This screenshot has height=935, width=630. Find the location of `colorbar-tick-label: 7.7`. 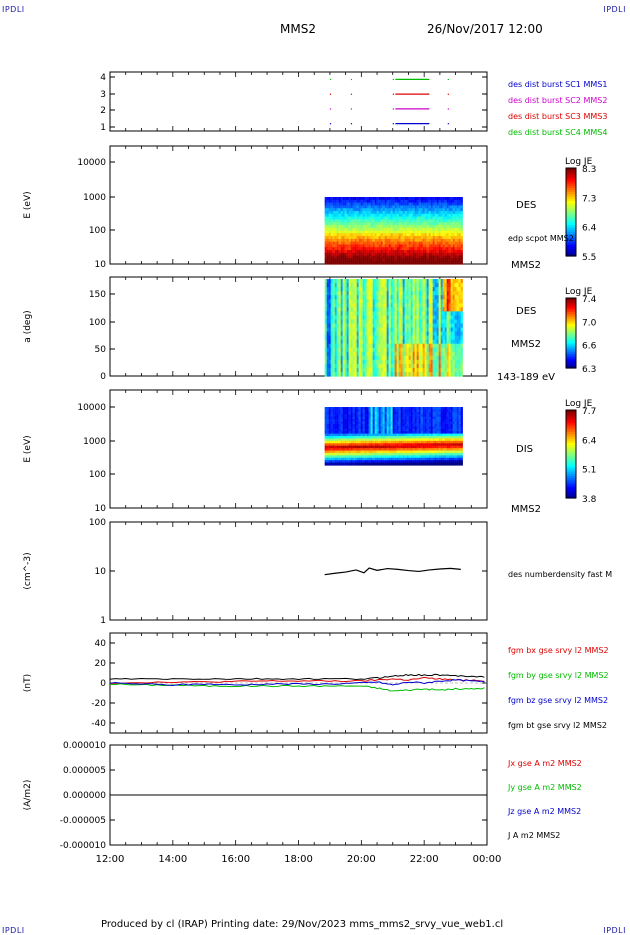

colorbar-tick-label: 7.7 is located at coordinates (589, 412).